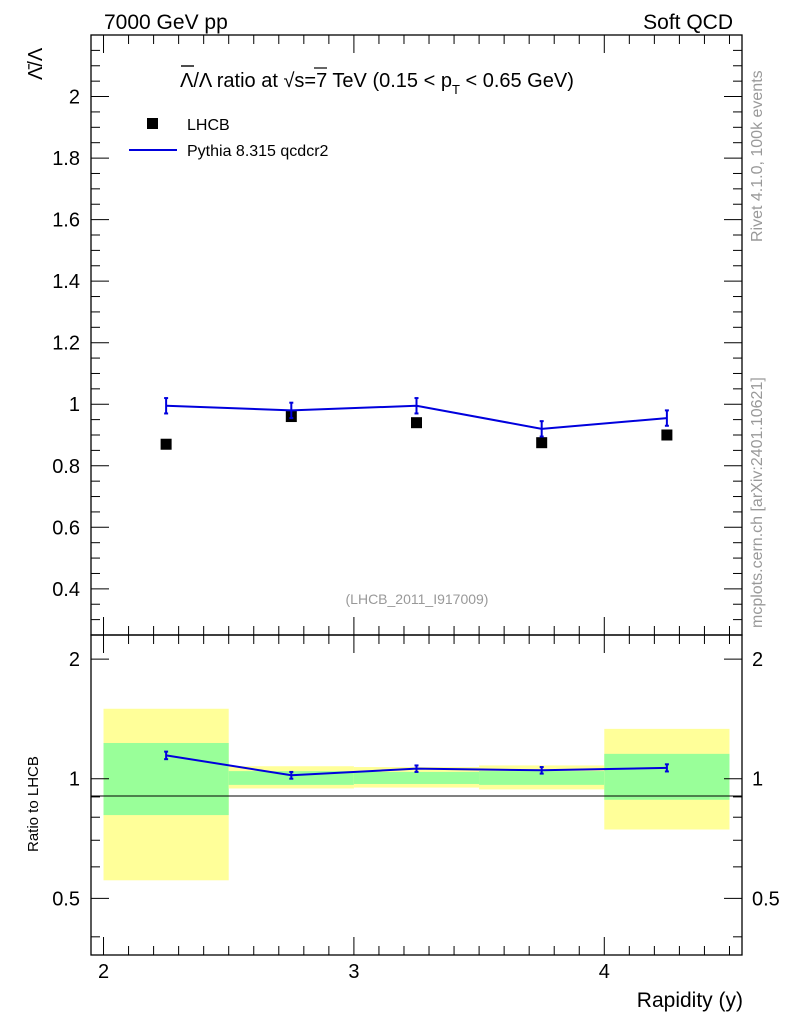  Describe the element at coordinates (66, 221) in the screenshot. I see `y-tick-label: 1.6` at that location.